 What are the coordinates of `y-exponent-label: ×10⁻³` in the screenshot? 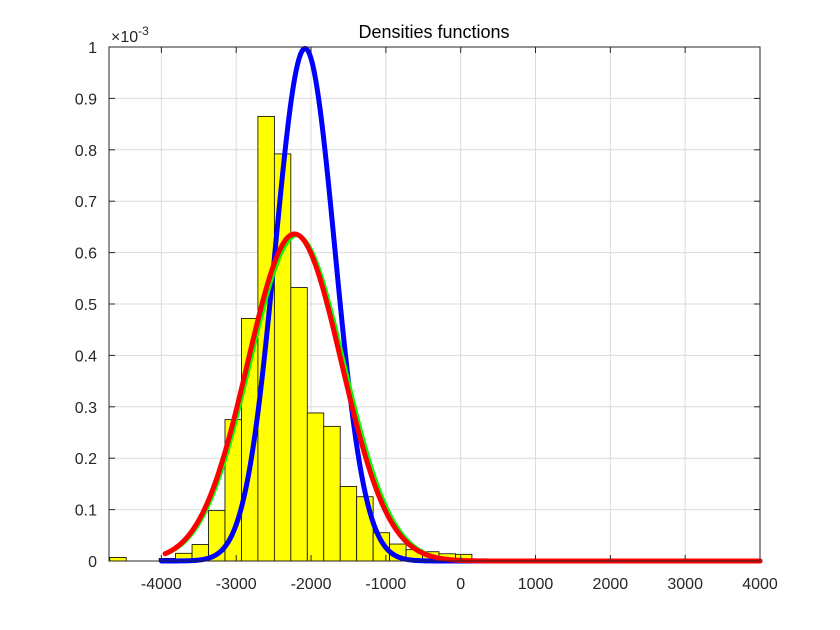 It's located at (130, 35).